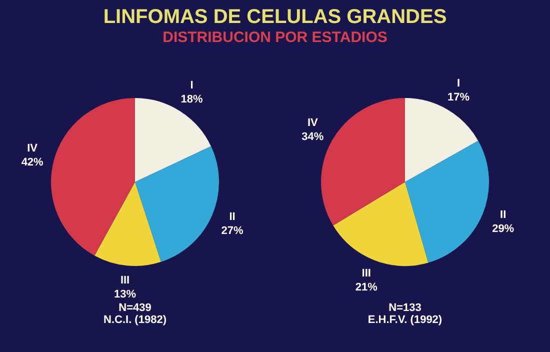 The width and height of the screenshot is (550, 352). I want to click on text: N=439, so click(135, 308).